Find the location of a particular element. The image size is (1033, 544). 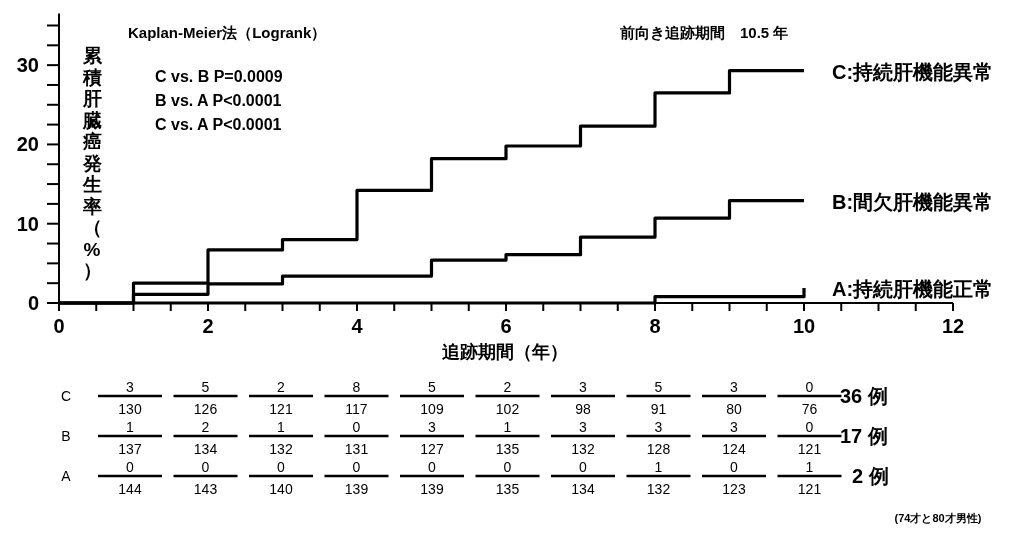

text: 127 is located at coordinates (432, 449).